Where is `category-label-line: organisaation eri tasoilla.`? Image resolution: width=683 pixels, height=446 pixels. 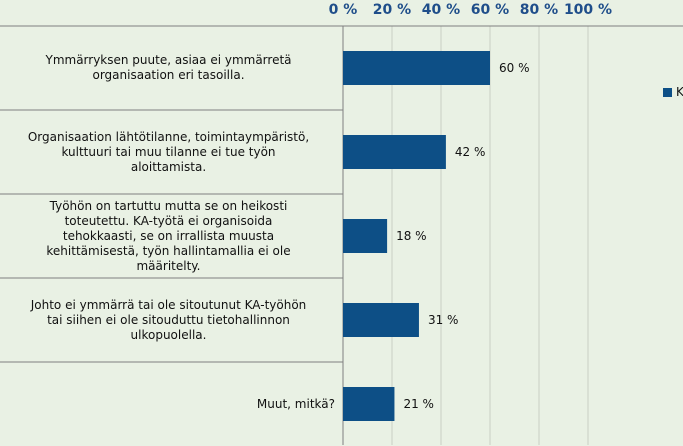
category-label-line: organisaation eri tasoilla. is located at coordinates (168, 75).